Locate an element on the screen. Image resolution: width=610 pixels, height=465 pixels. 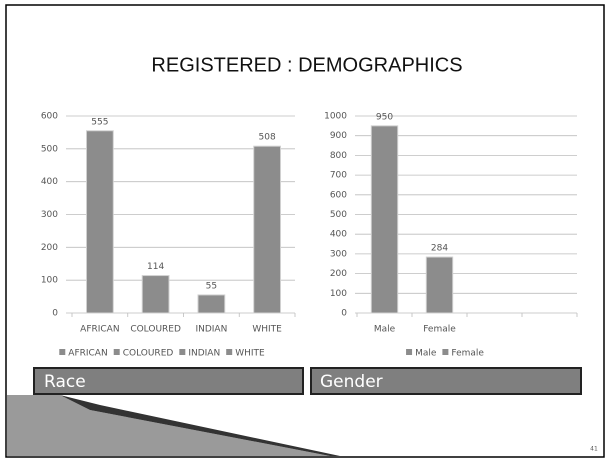
legend-label: Female is located at coordinates (467, 354).